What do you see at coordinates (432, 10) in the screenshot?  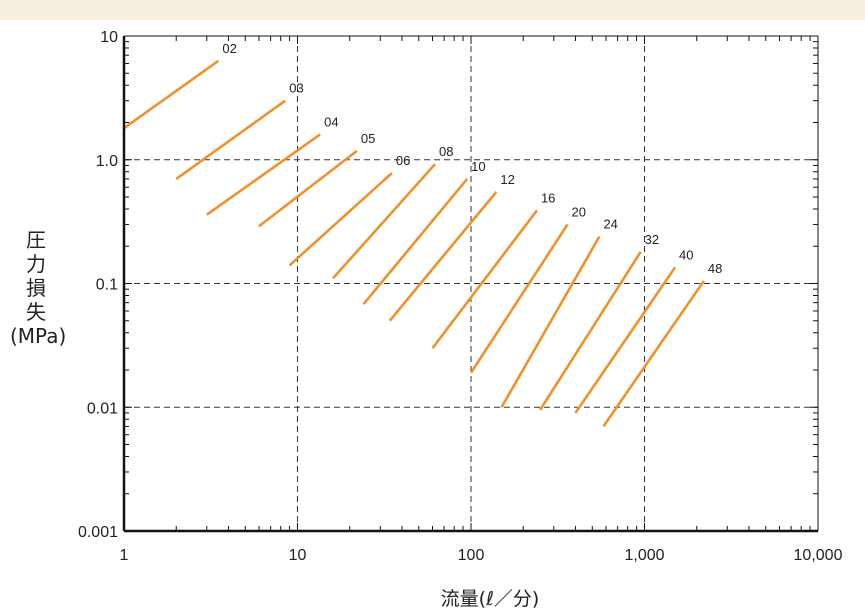 I see `top-band` at bounding box center [432, 10].